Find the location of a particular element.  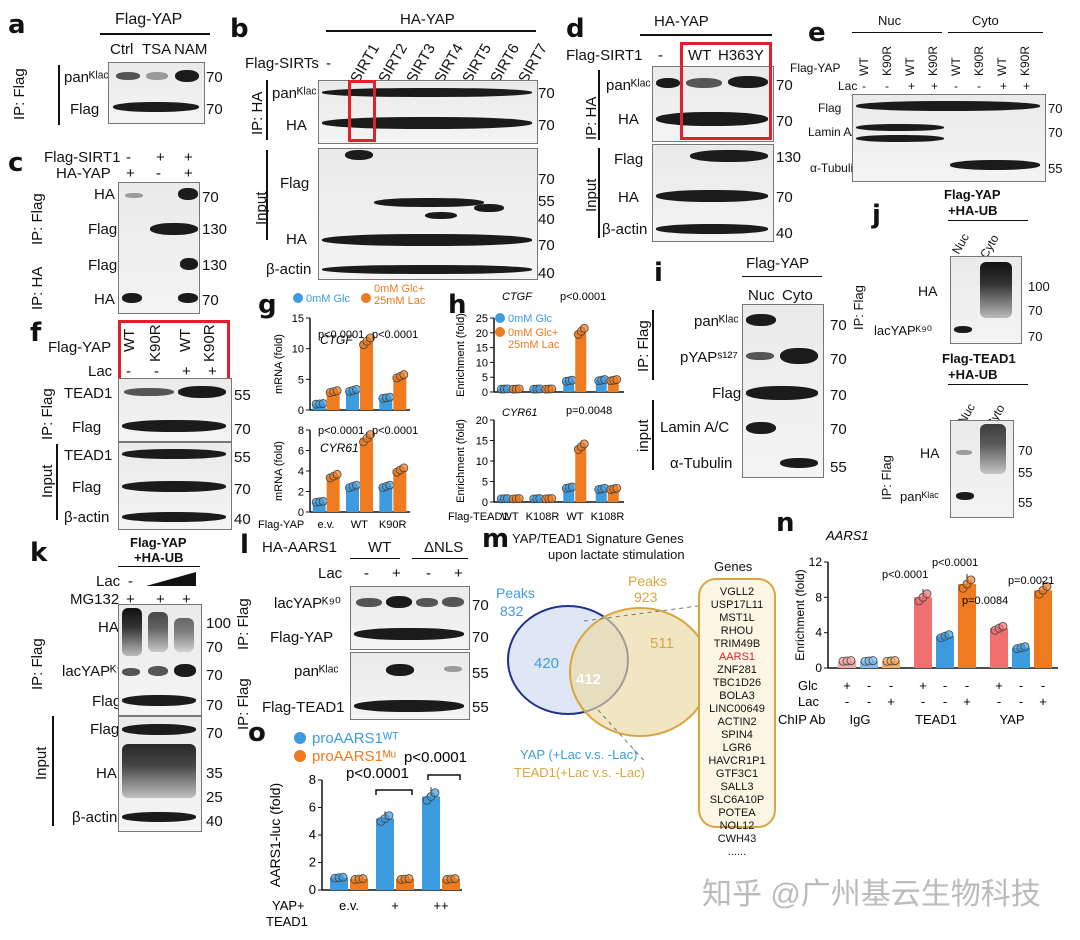

panel-label-n: n is located at coordinates (785, 523).